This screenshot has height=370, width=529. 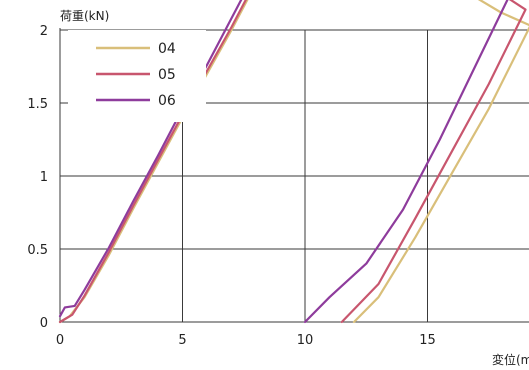 I want to click on x-tick-label: 0, so click(x=60, y=340).